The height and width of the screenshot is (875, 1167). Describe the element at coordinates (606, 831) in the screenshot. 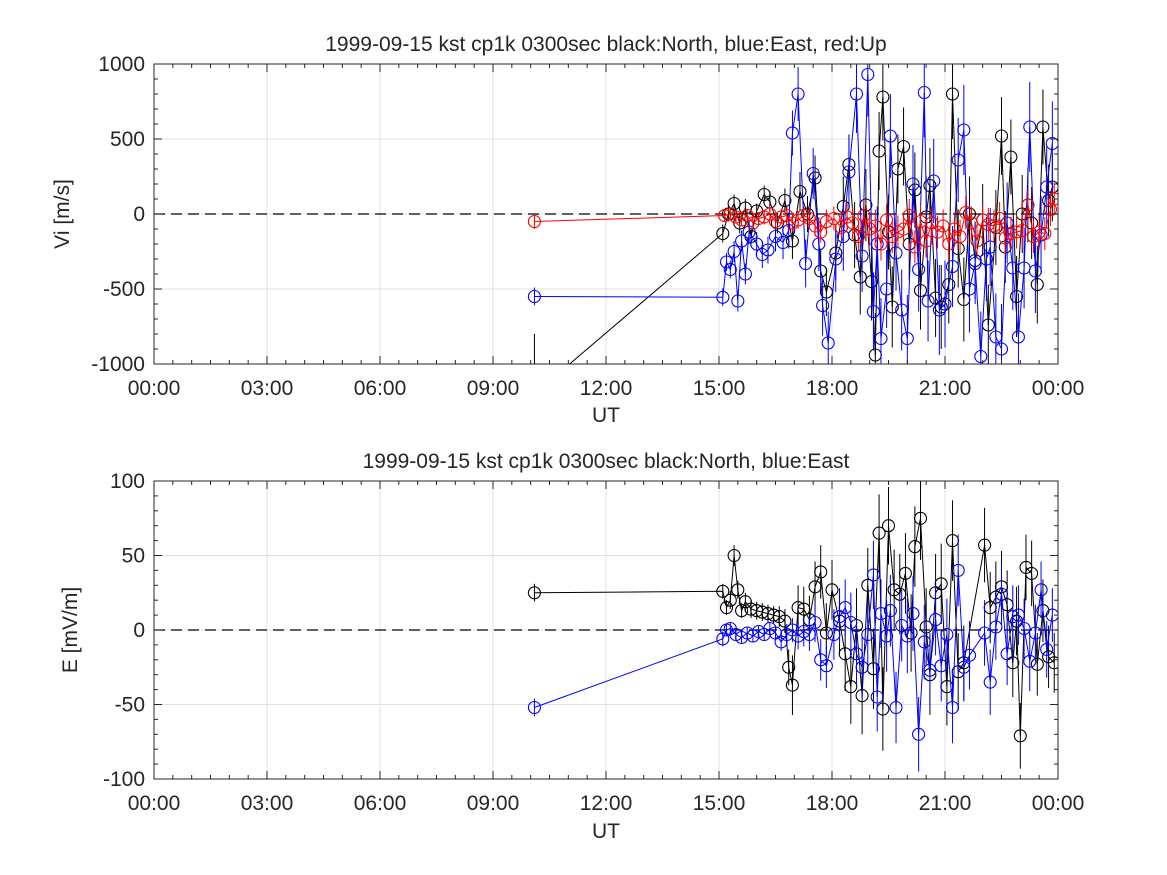

I see `efield-panel-xlabel: UT` at that location.